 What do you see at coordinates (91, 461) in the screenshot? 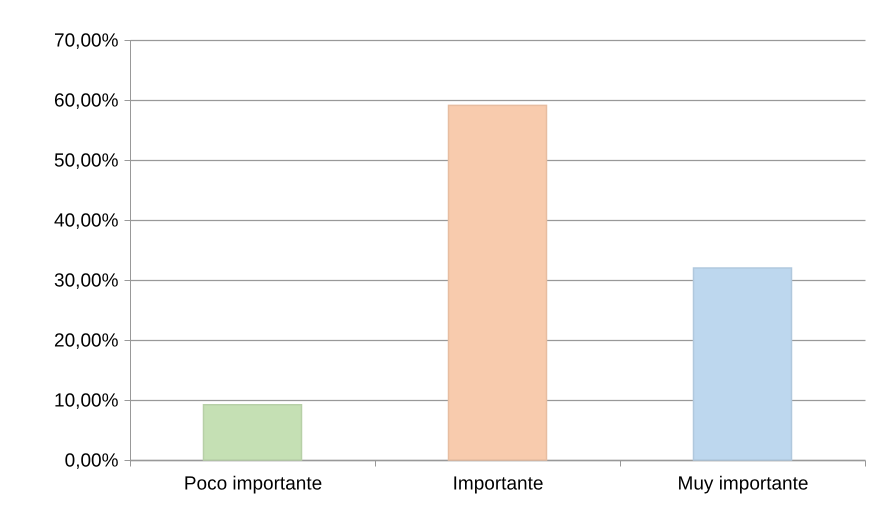
I see `y-tick-label: 0,00%` at bounding box center [91, 461].